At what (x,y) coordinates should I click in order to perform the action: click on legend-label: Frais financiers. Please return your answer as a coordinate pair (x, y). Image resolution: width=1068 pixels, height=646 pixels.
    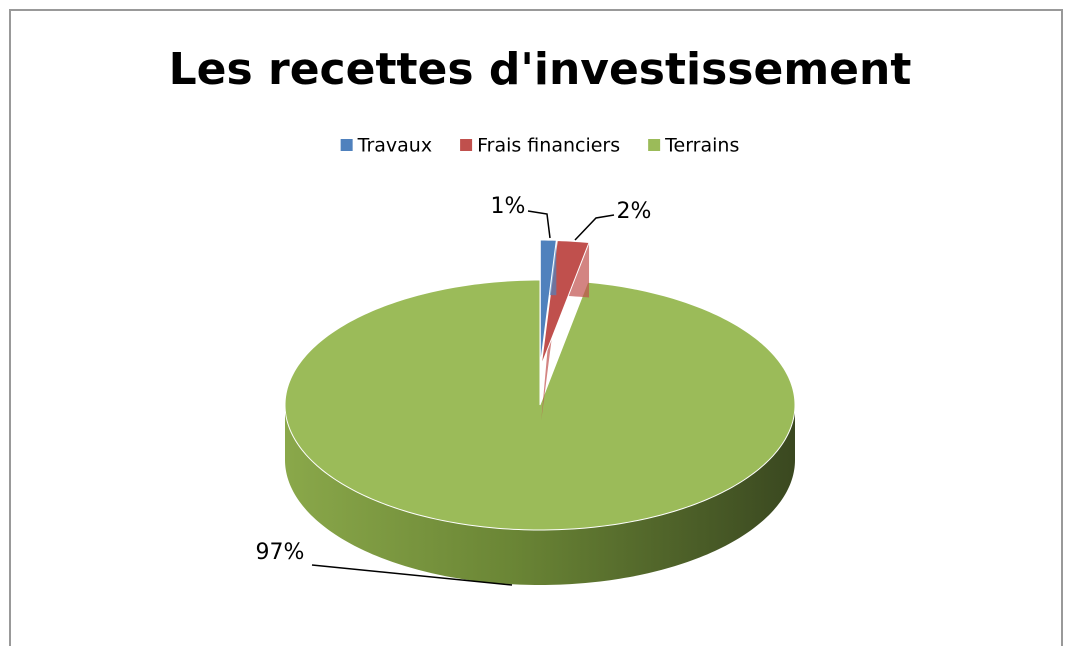
    Looking at the image, I should click on (548, 146).